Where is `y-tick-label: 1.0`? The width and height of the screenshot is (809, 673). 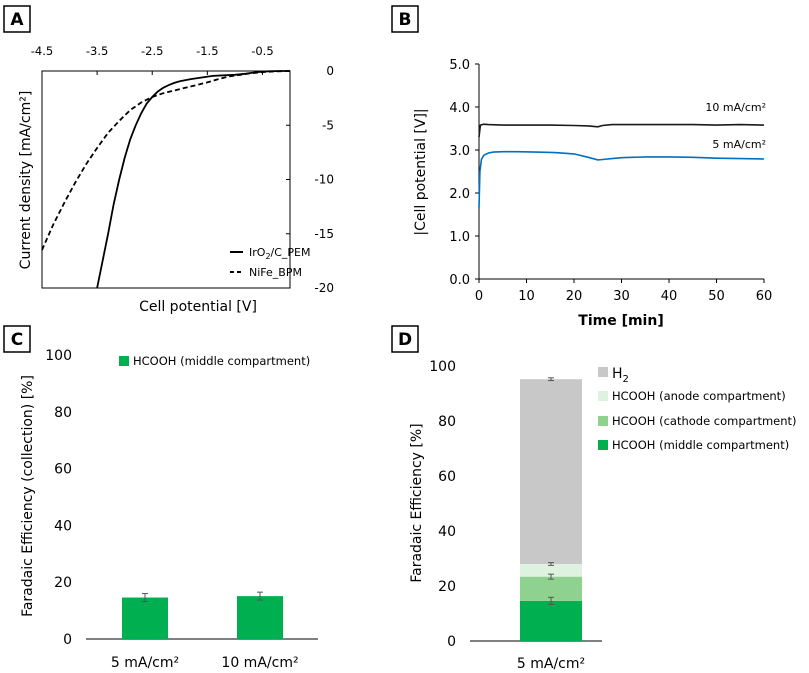 y-tick-label: 1.0 is located at coordinates (459, 237).